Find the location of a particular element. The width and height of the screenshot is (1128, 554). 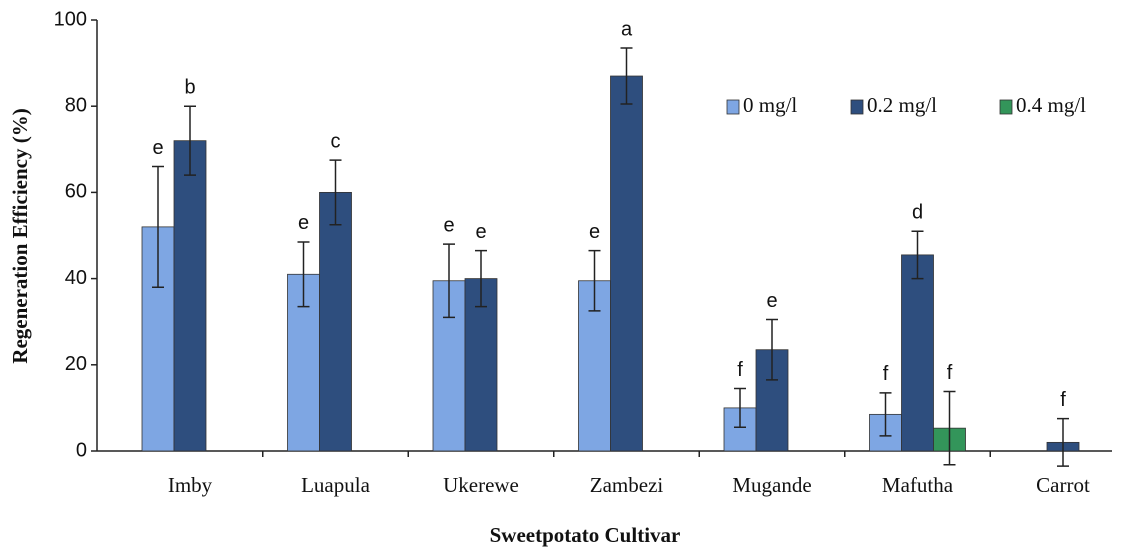

legend-label: 0.4 mg/l is located at coordinates (1051, 105).